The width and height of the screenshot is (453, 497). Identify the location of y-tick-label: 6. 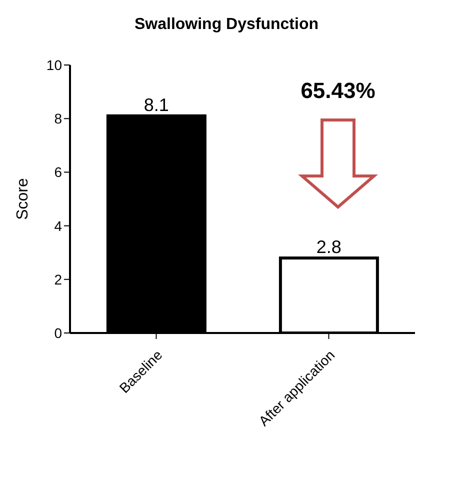
(58, 172).